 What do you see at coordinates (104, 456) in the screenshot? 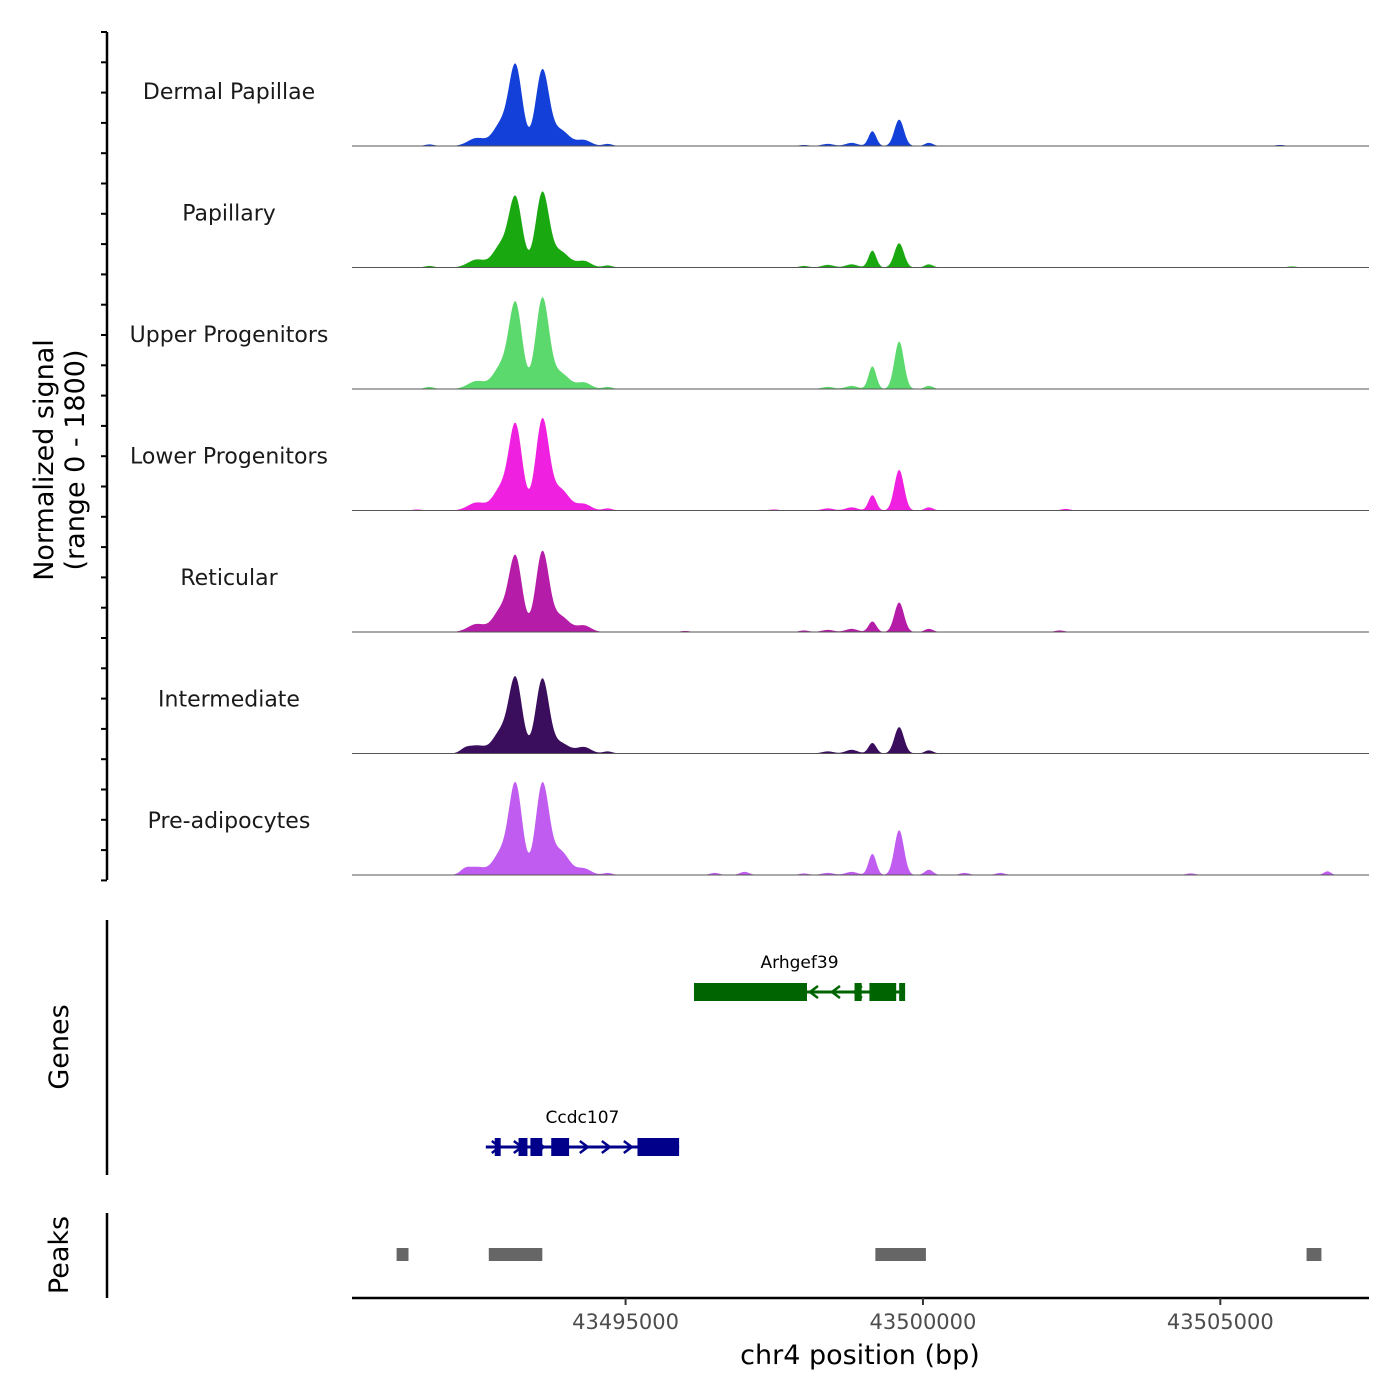
I see `signal-y-ticks` at bounding box center [104, 456].